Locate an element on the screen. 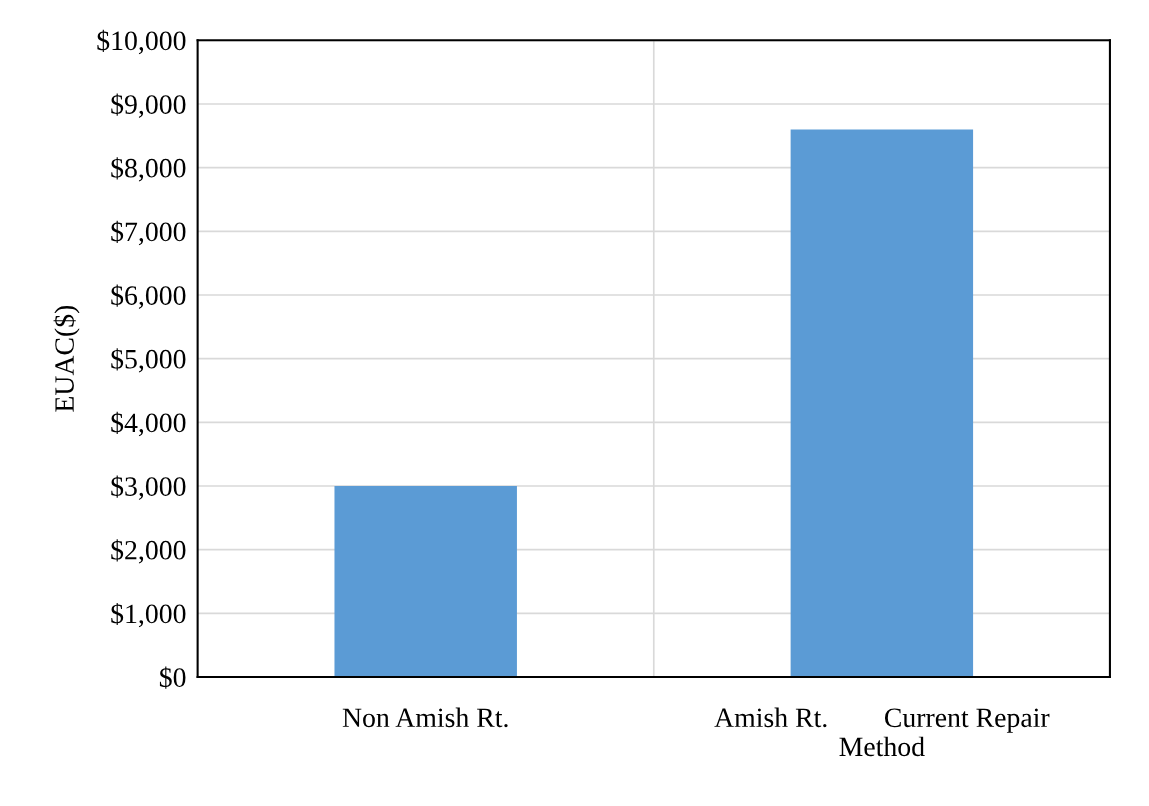 The image size is (1149, 806). y-tick-label: $4,000 is located at coordinates (148, 424).